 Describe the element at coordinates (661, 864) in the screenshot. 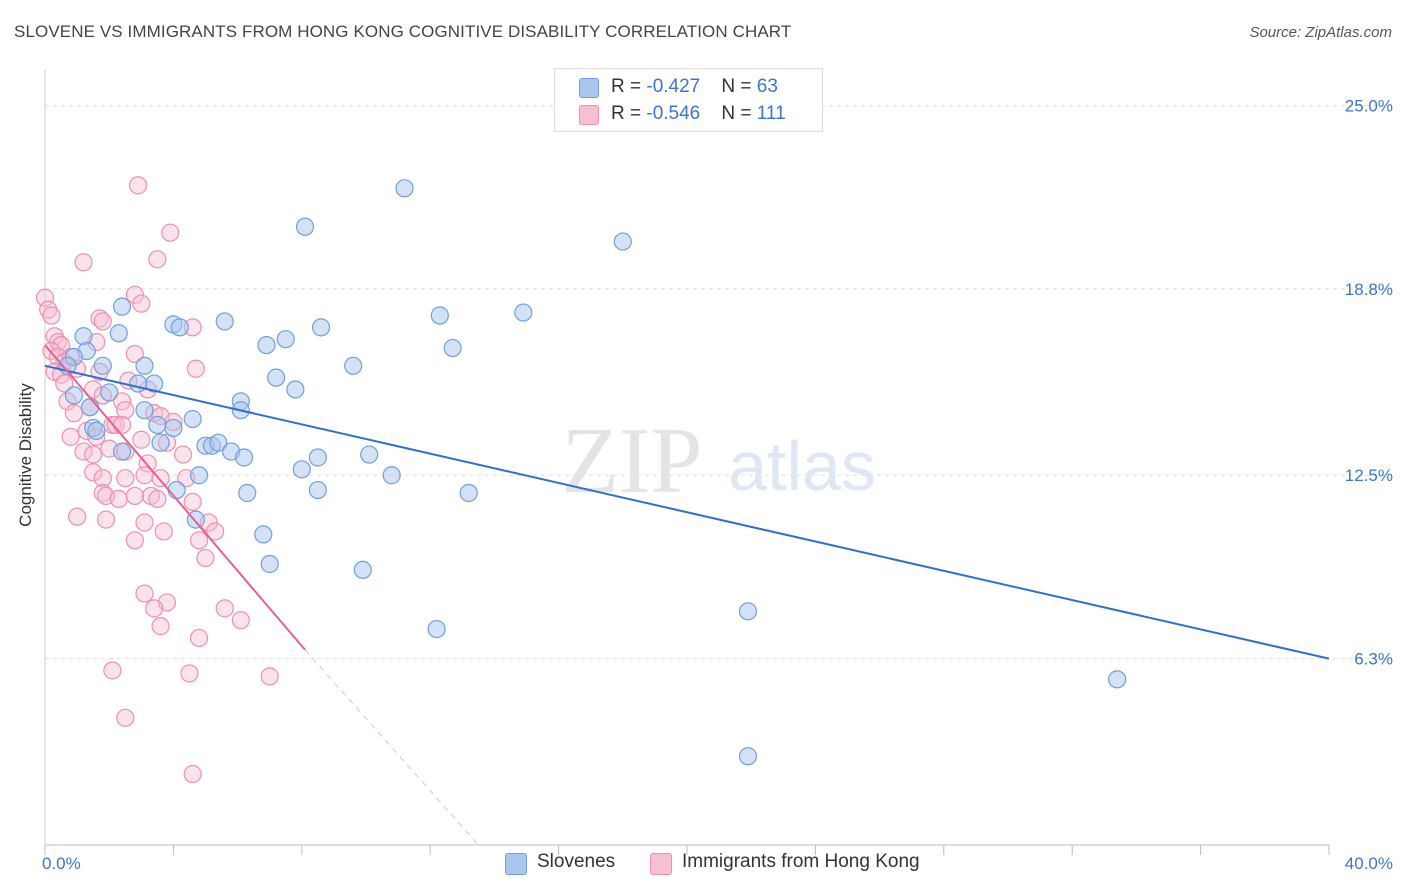

I see `bottom-hongkong-swatch` at that location.